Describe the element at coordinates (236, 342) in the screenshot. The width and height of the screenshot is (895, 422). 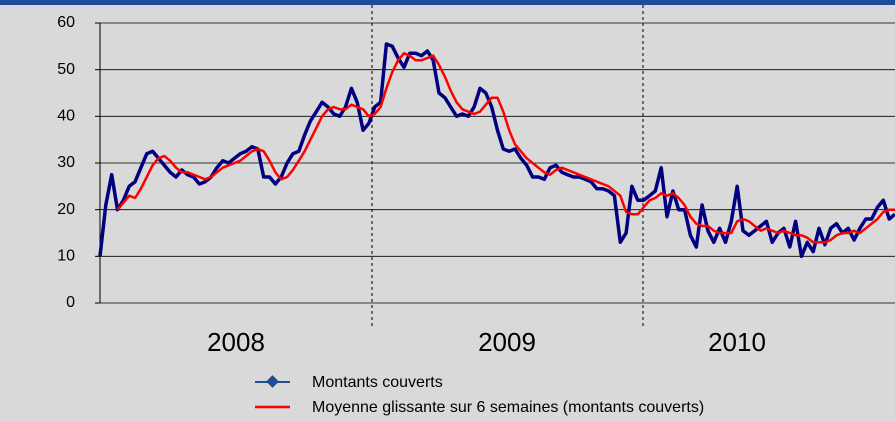
I see `year-label: 2008` at that location.